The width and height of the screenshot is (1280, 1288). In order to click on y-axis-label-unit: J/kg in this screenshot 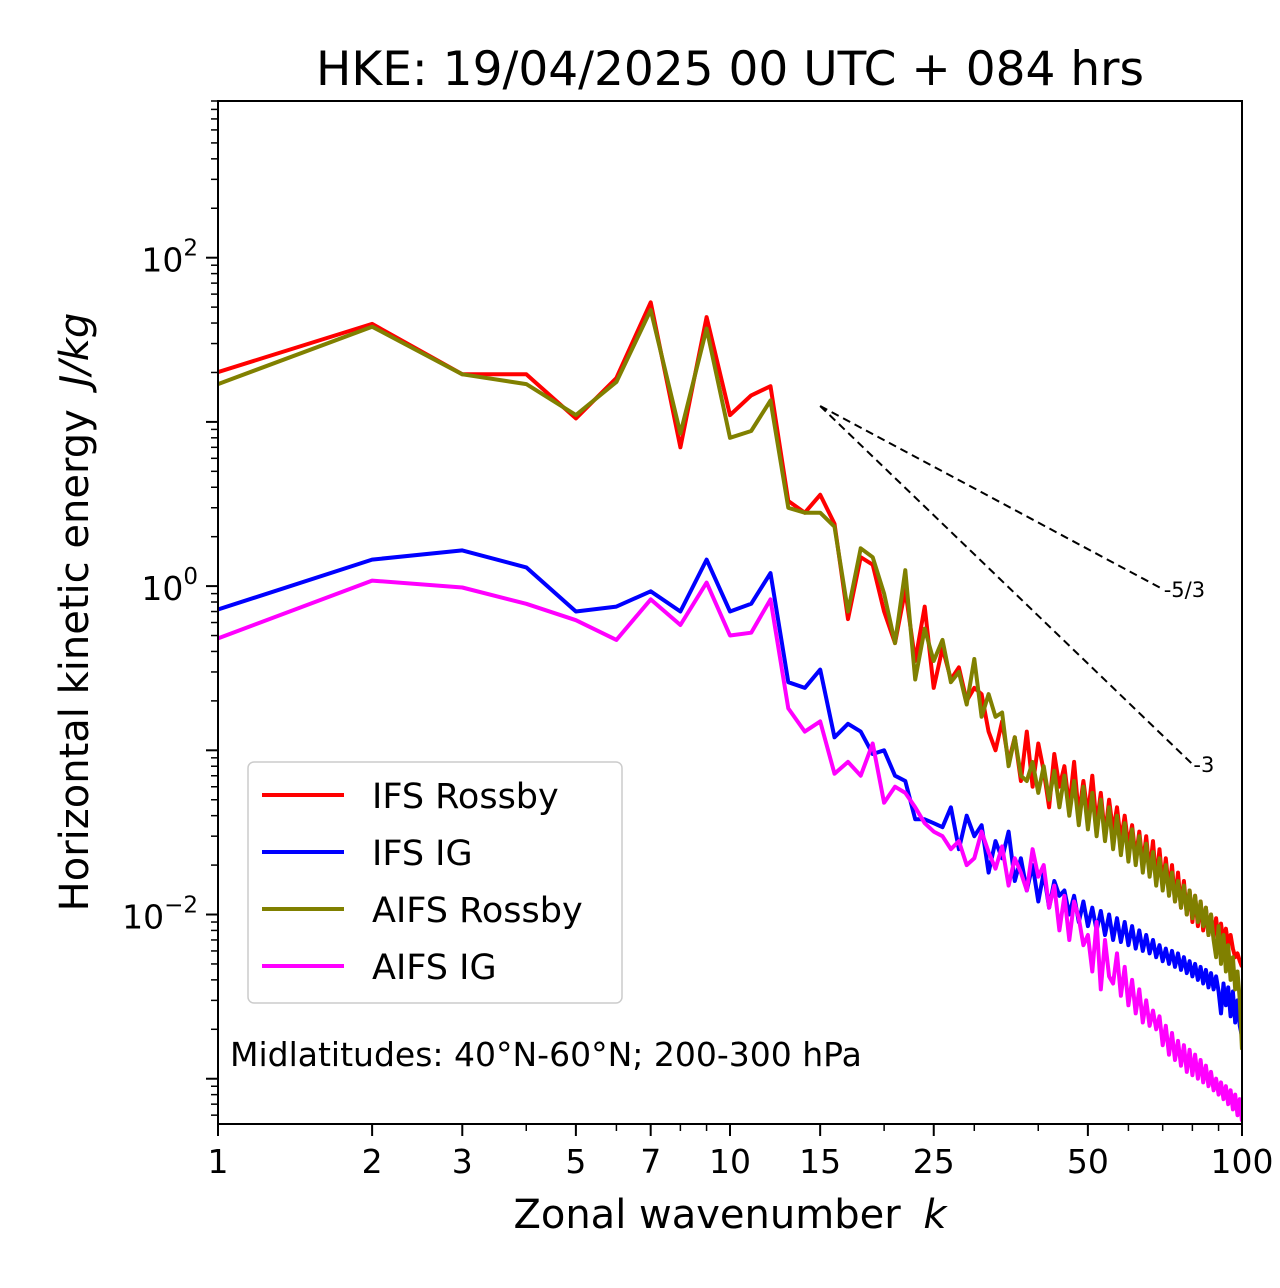, I will do `click(75, 353)`.